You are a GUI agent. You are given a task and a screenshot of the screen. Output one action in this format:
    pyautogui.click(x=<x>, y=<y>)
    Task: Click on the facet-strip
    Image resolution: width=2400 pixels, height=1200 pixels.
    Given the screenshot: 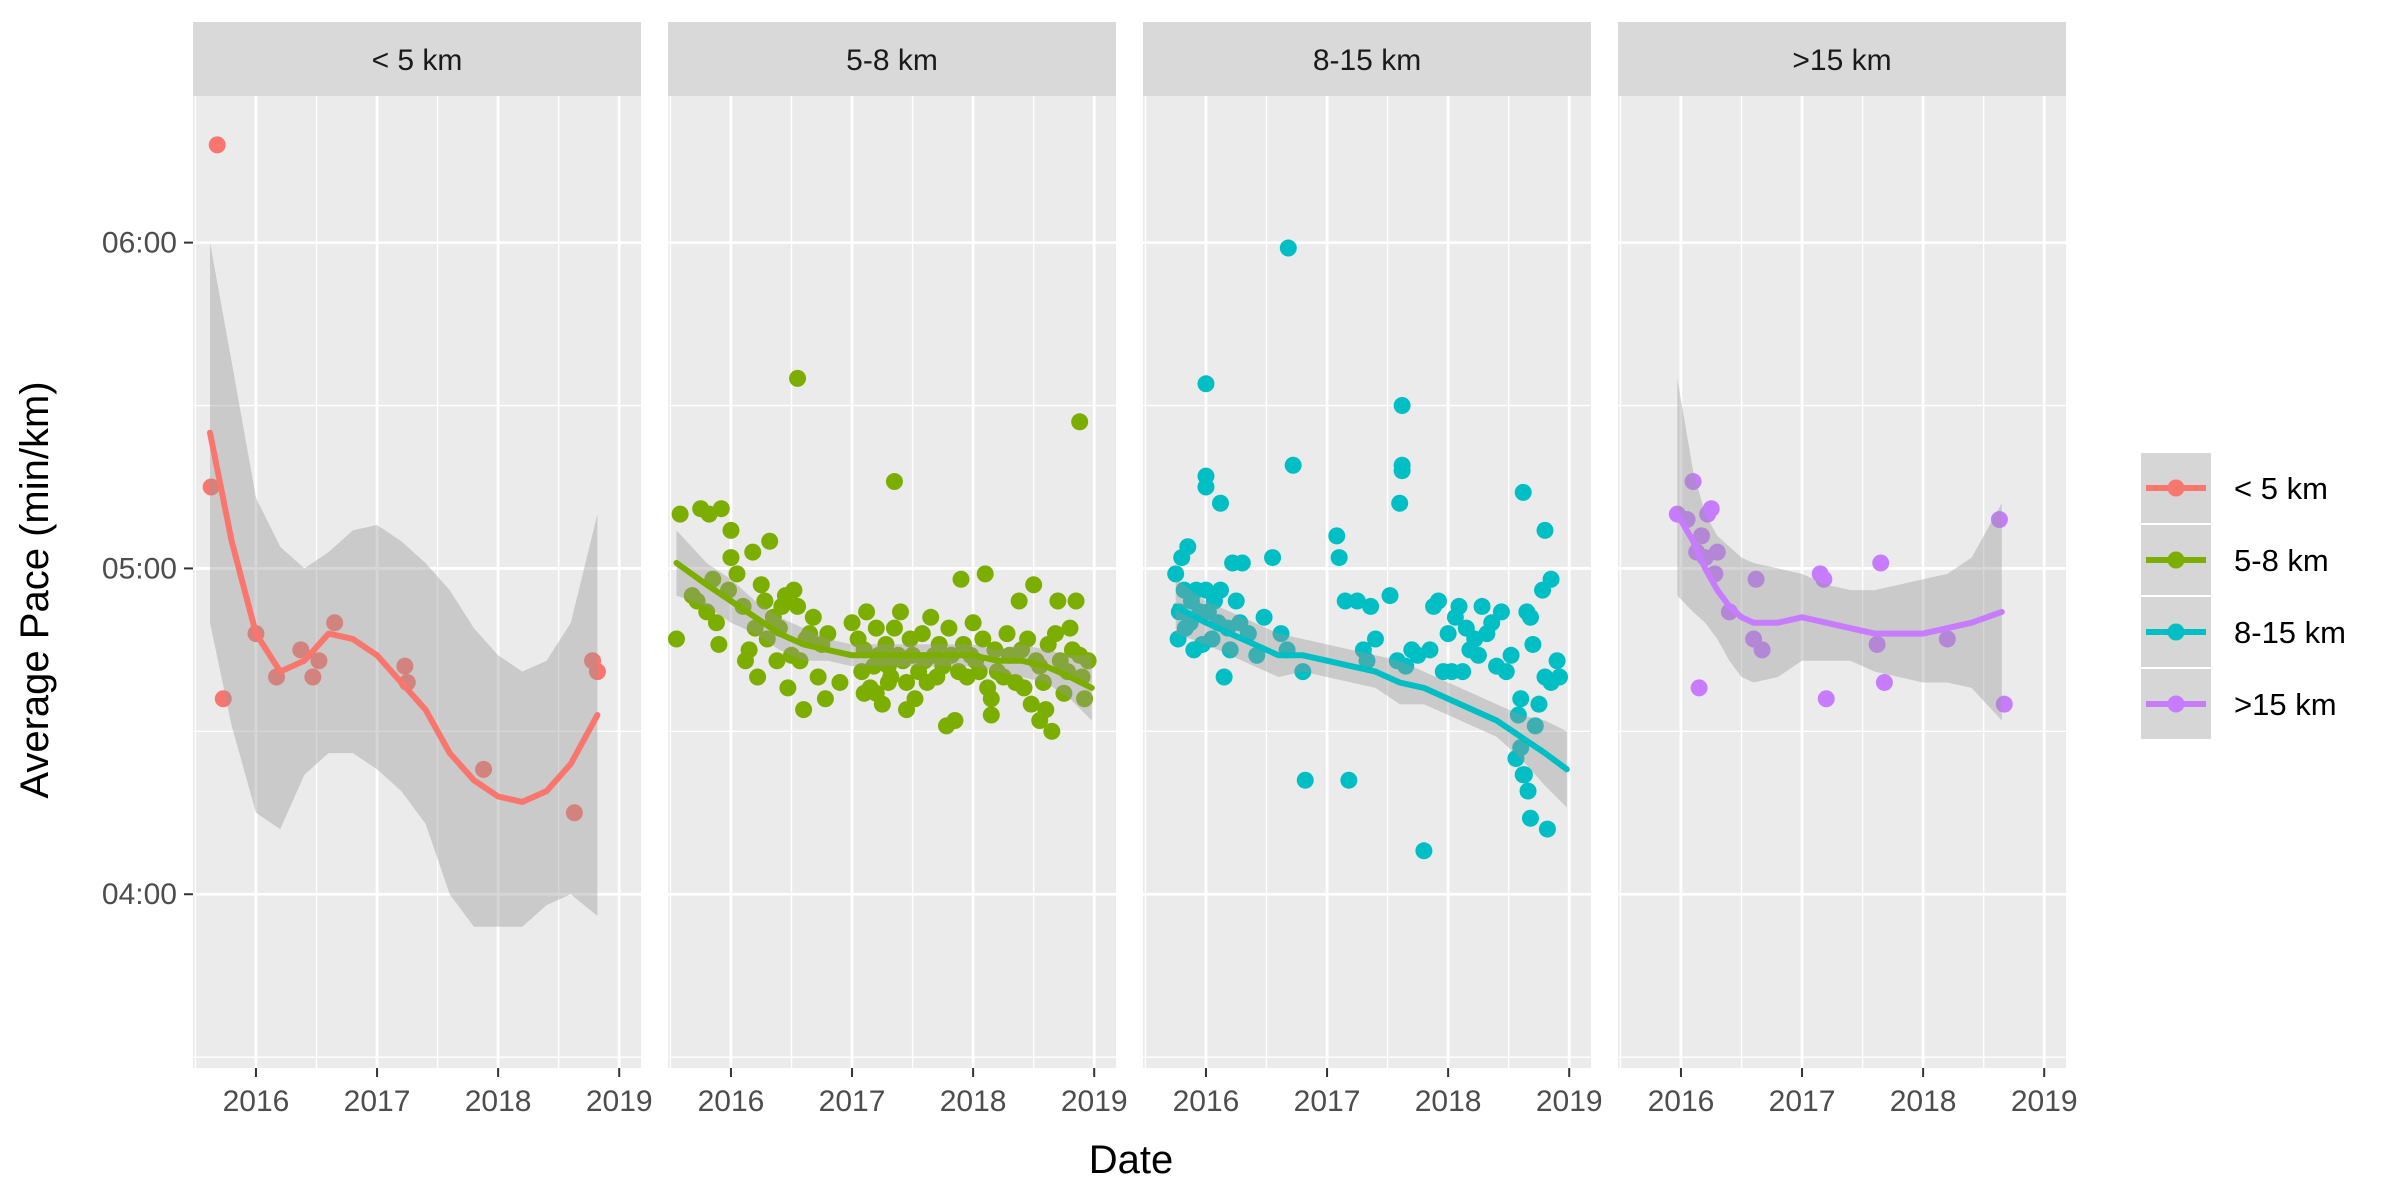 What is the action you would take?
    pyautogui.click(x=1842, y=59)
    